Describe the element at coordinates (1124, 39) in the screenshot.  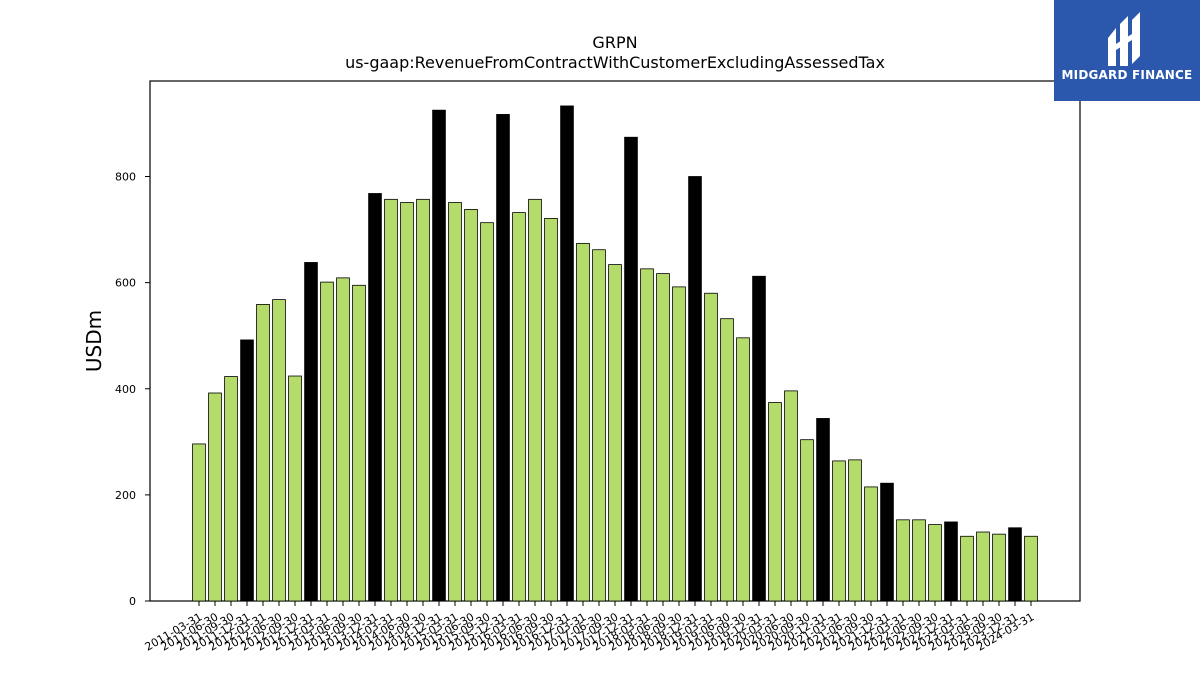
I see `midgard-logo-icon` at that location.